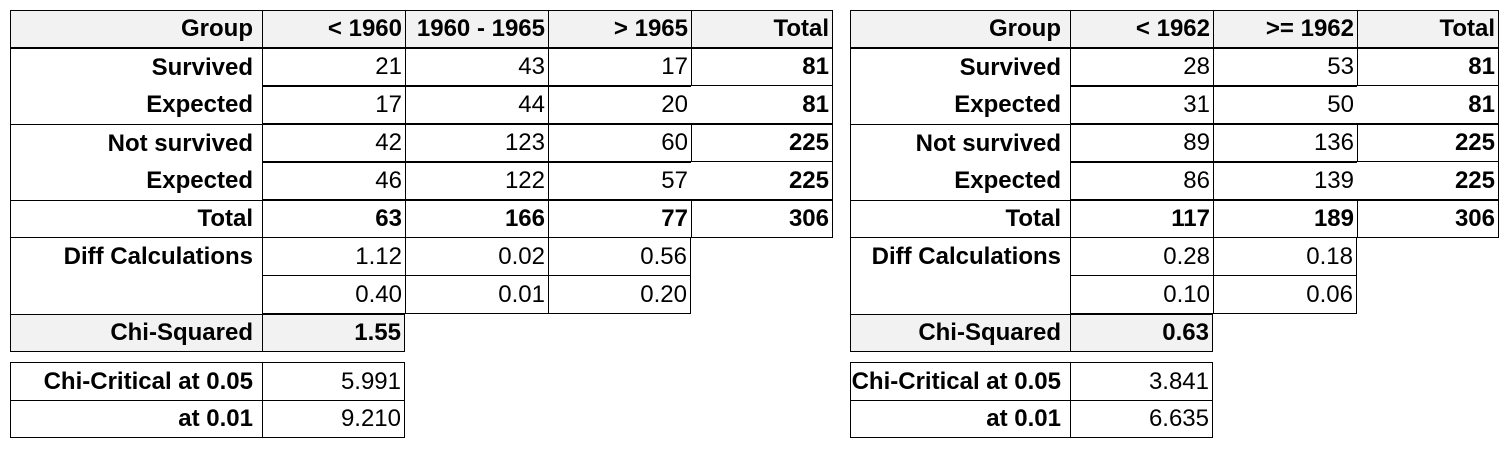 The height and width of the screenshot is (450, 1509). What do you see at coordinates (333, 295) in the screenshot?
I see `diff-value: 0.40` at bounding box center [333, 295].